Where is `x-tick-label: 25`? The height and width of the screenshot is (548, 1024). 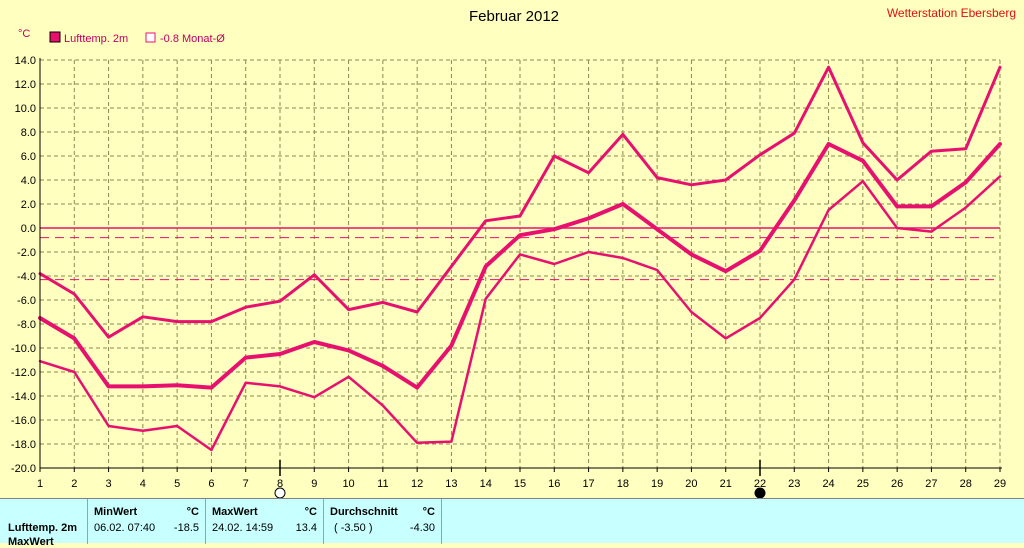 x-tick-label: 25 is located at coordinates (863, 484).